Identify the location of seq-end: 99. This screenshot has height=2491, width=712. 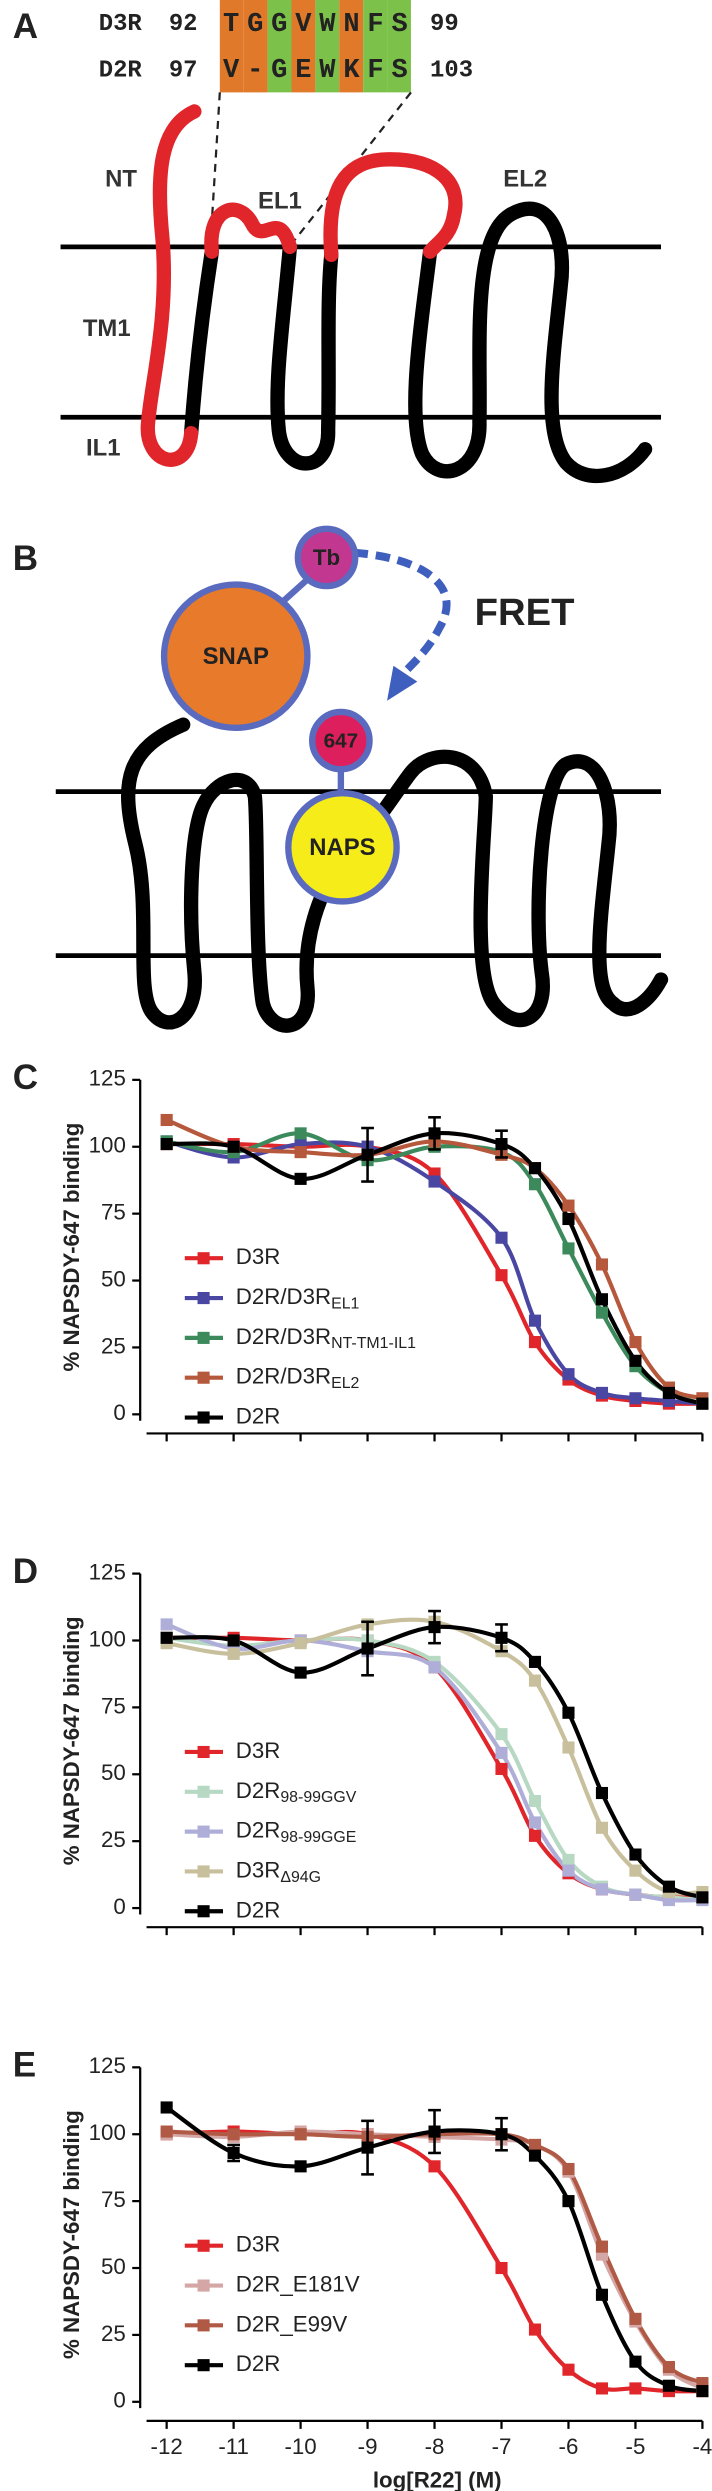
(444, 24).